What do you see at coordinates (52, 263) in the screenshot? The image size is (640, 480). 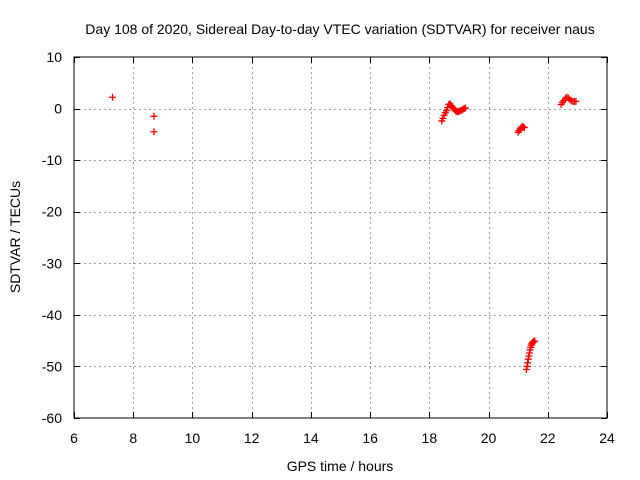 I see `y-tick-label: -30` at bounding box center [52, 263].